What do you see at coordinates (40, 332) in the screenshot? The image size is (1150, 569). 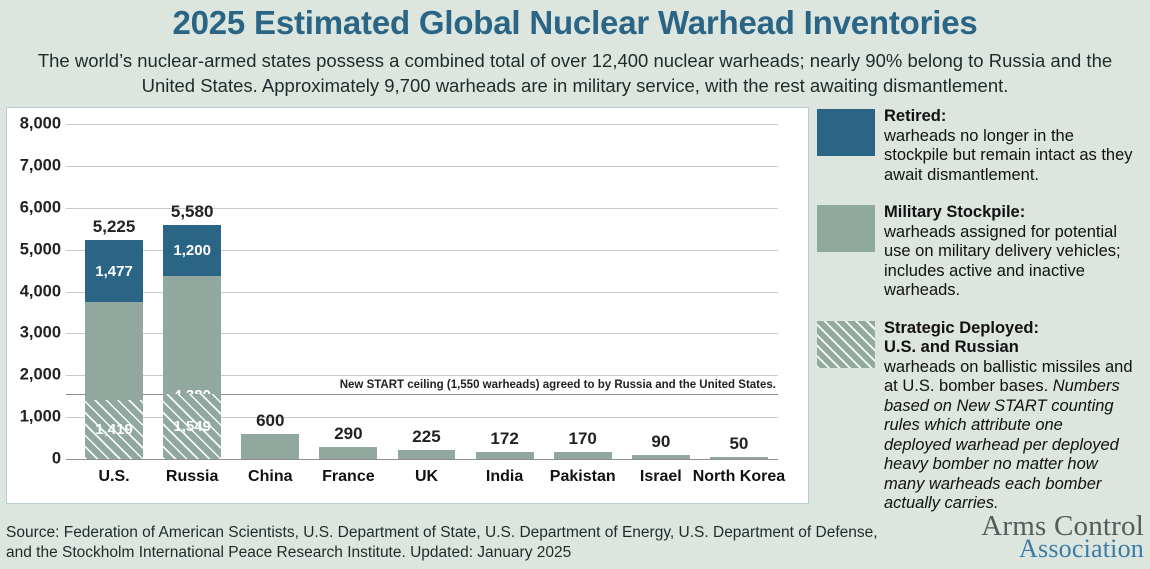 I see `y-axis-tick-label: 3,000` at bounding box center [40, 332].